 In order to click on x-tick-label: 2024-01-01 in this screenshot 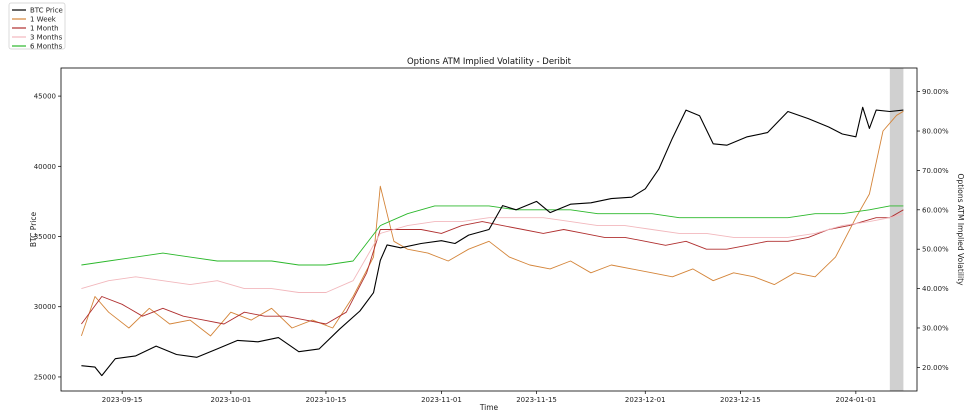, I will do `click(856, 400)`.